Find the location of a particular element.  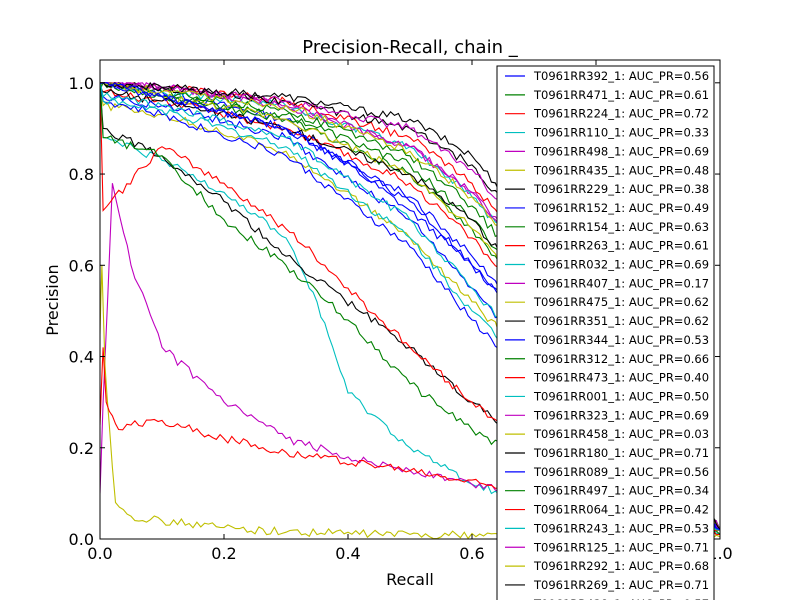

legend-entry: T0961RR064_1: AUC_PR=0.42 is located at coordinates (621, 510).